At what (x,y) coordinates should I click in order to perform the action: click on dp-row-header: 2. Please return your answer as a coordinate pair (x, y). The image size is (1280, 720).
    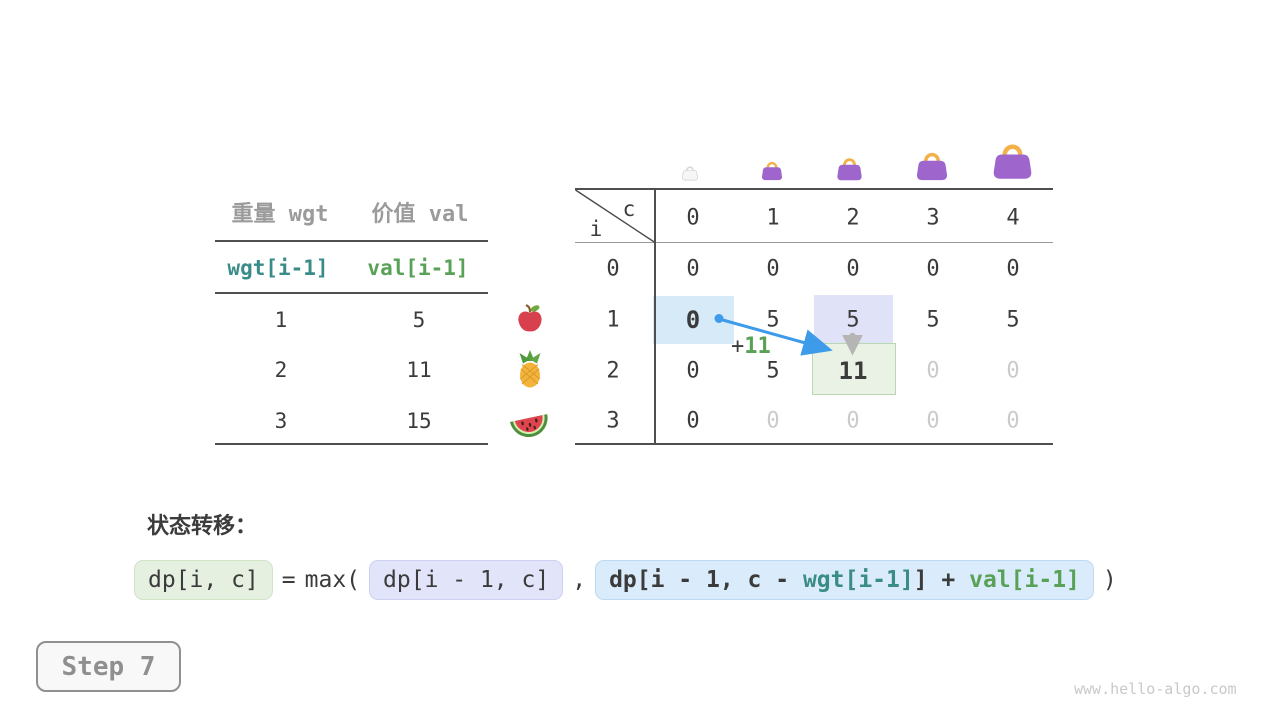
    Looking at the image, I should click on (613, 371).